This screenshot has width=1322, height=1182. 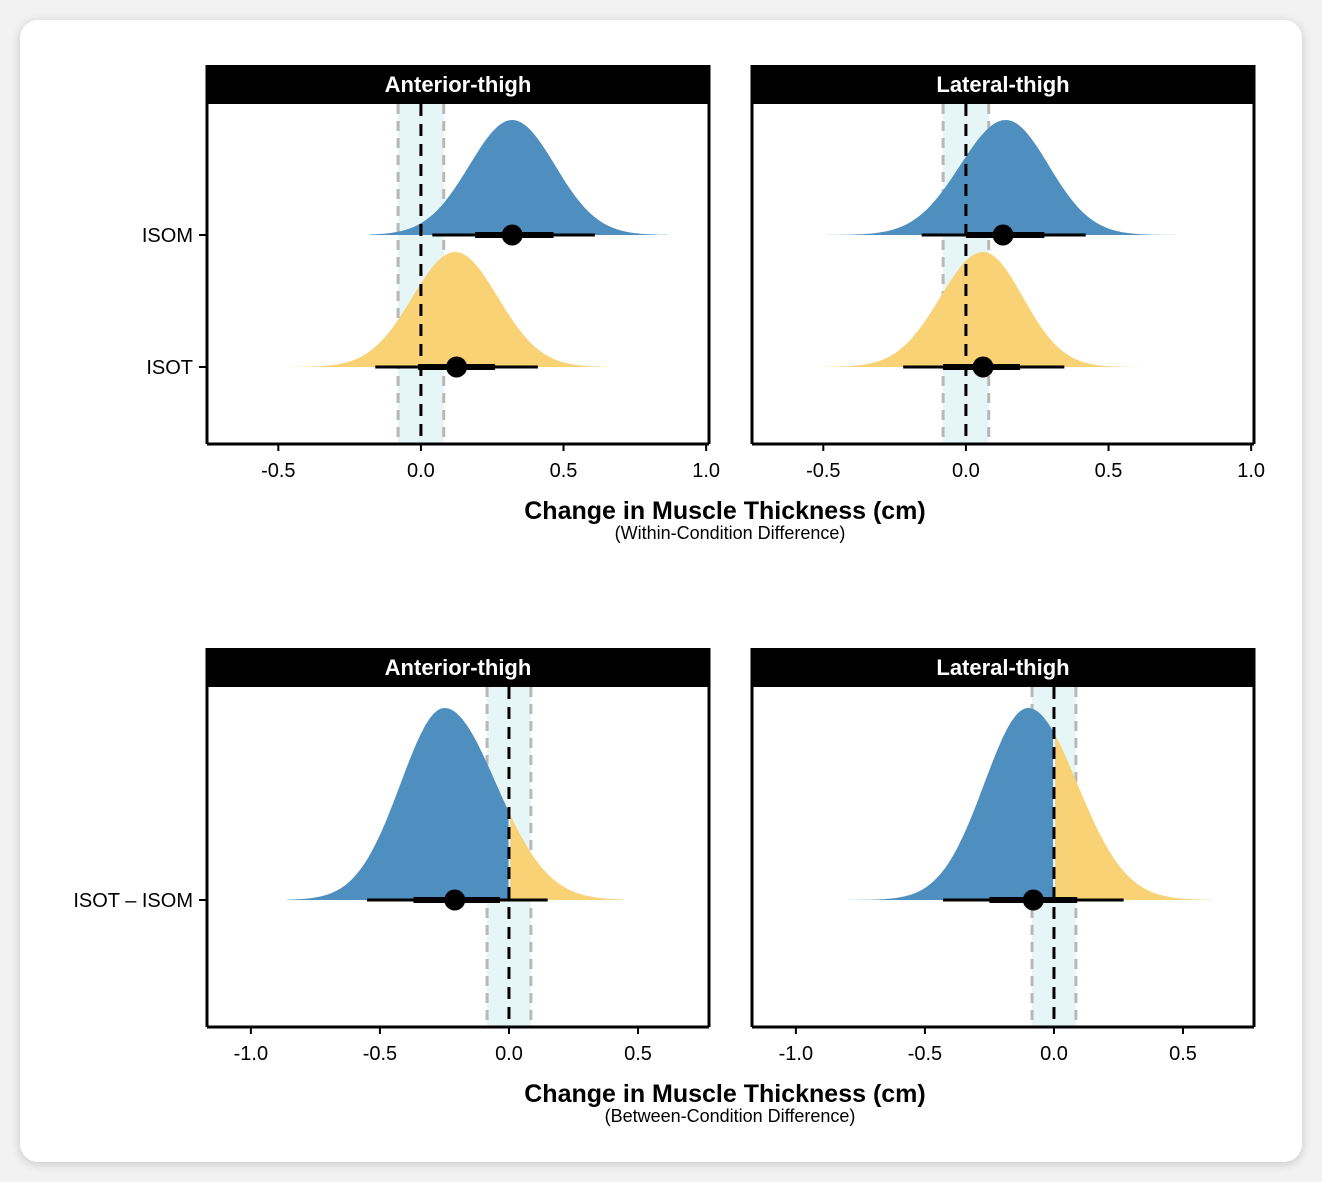 What do you see at coordinates (730, 1116) in the screenshot?
I see `x-axis-subtitle: (Between-Condition Difference)` at bounding box center [730, 1116].